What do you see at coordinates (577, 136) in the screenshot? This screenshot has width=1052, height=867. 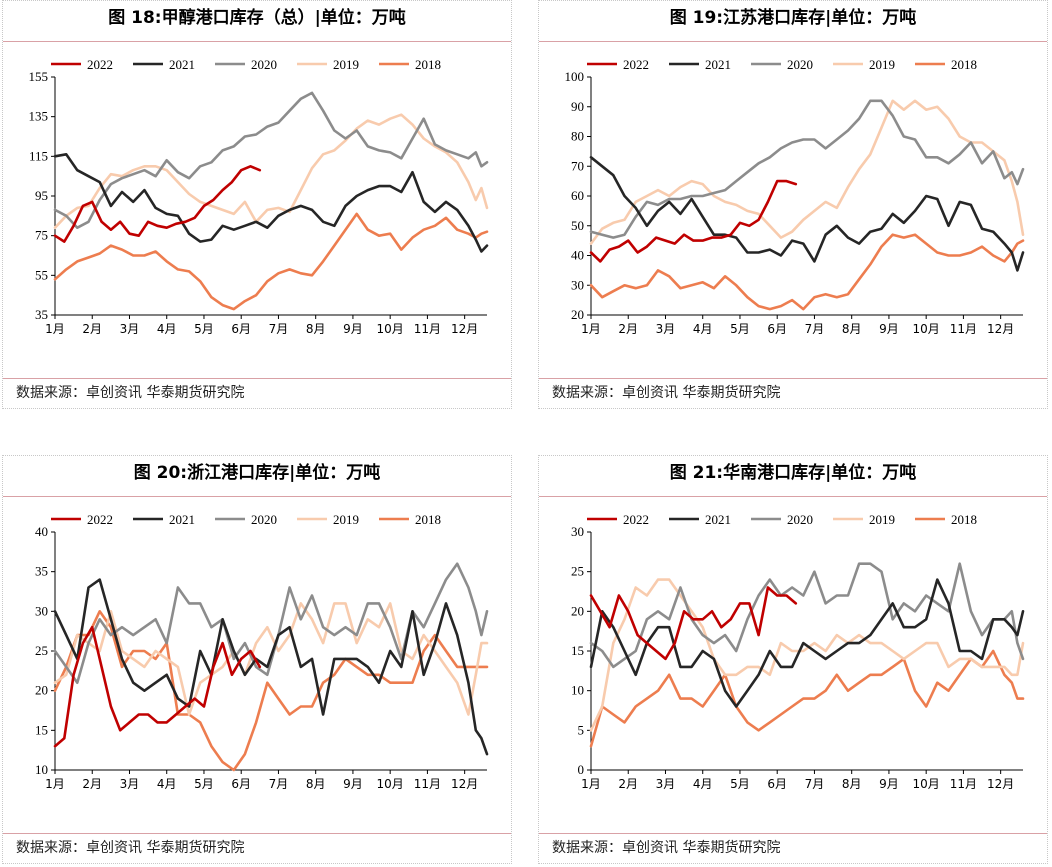 I see `y-tick-label: 80` at bounding box center [577, 136].